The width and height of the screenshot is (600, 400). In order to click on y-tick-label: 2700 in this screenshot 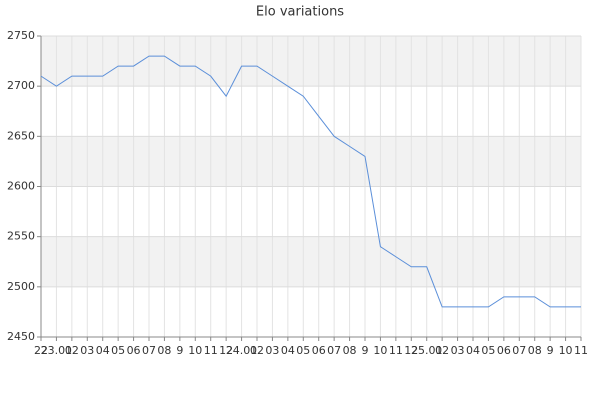, I will do `click(21, 85)`.